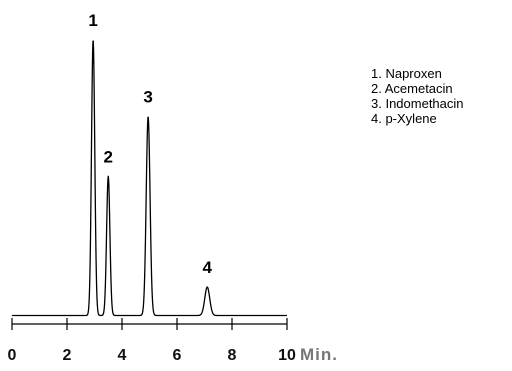 The height and width of the screenshot is (371, 512). Describe the element at coordinates (404, 118) in the screenshot. I see `legend-item: 4. p-Xylene` at that location.